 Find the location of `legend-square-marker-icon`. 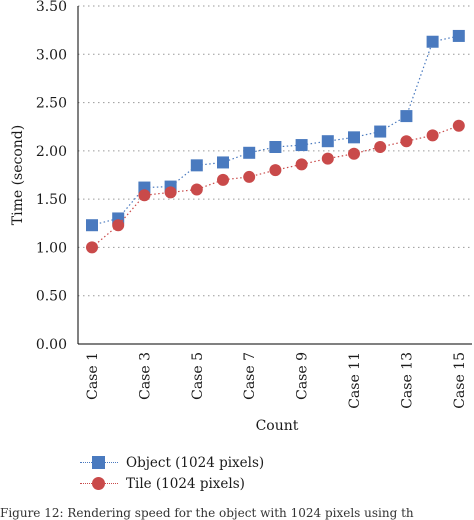

legend-square-marker-icon is located at coordinates (99, 462).